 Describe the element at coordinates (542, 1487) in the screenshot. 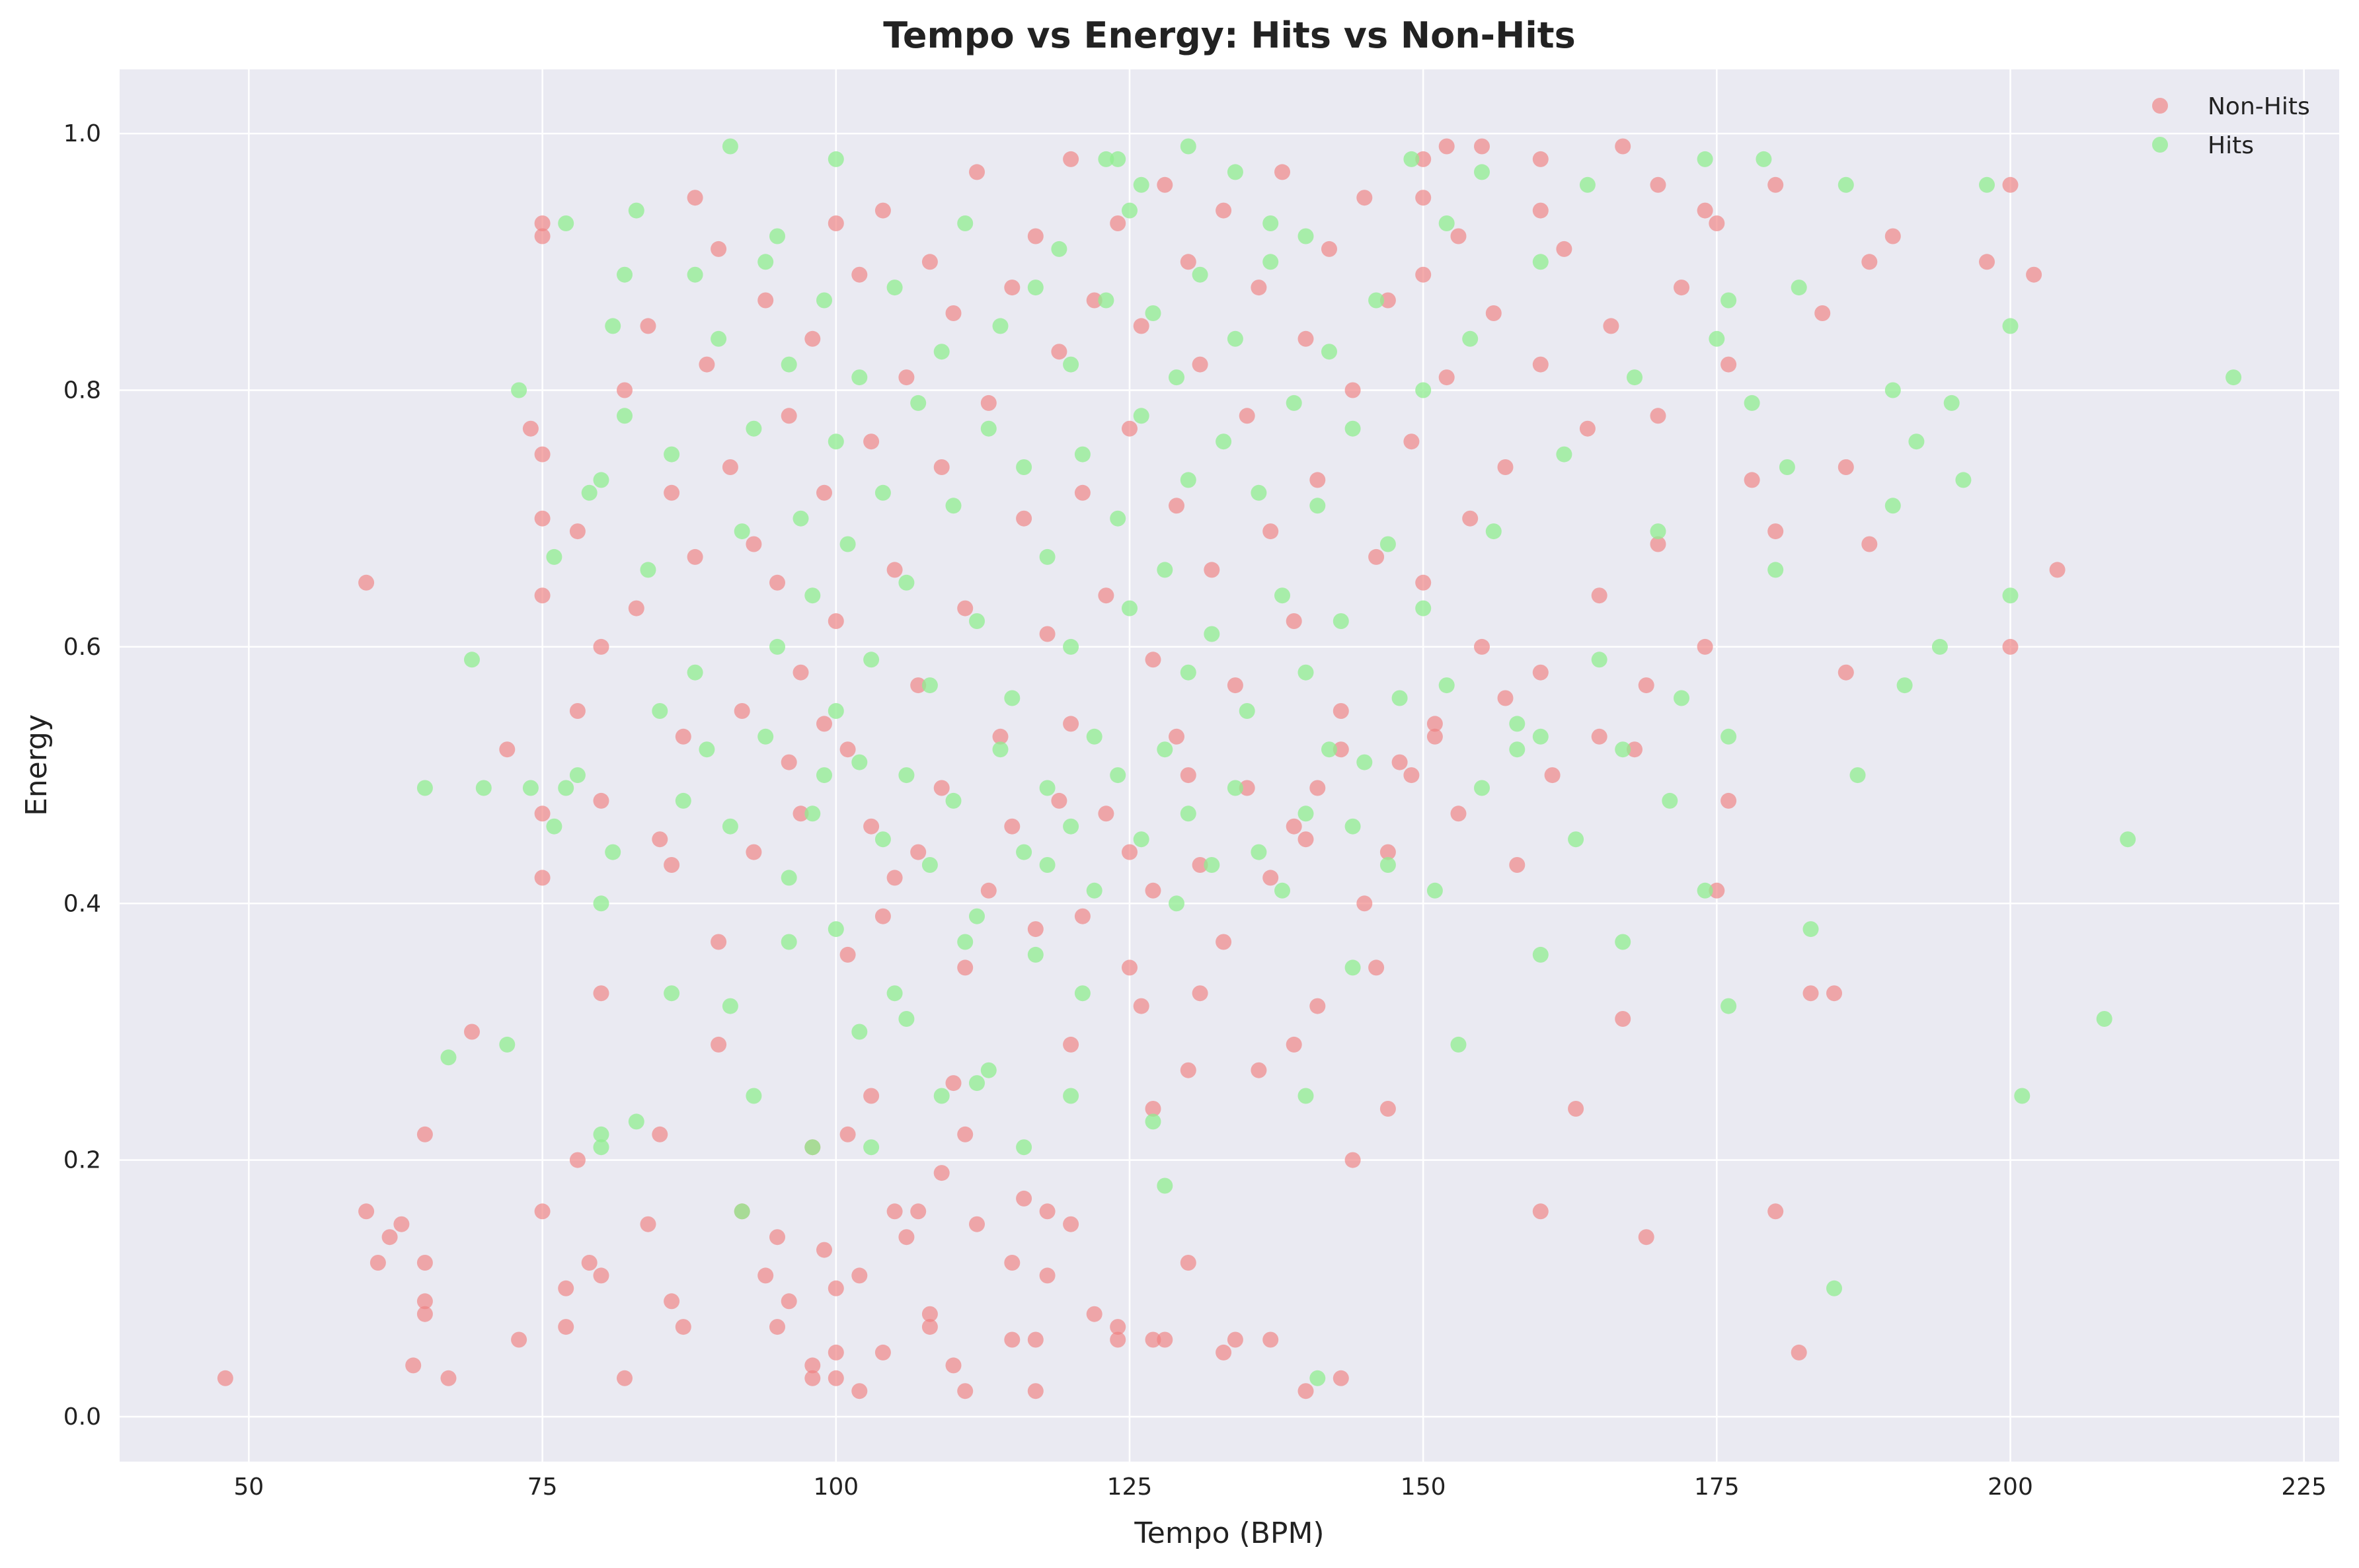

I see `x-tick-label: 75` at that location.